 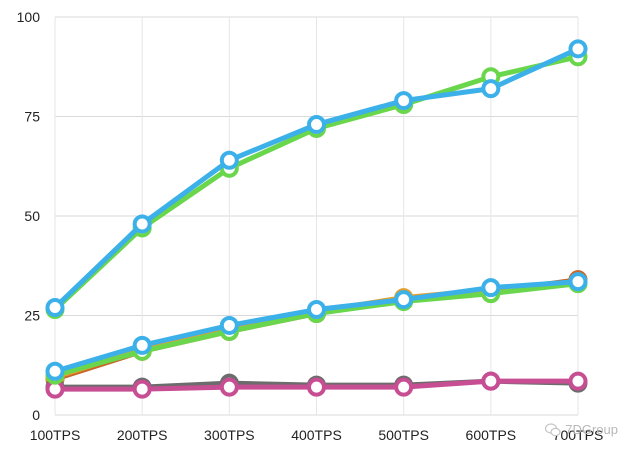 I want to click on x-tick-label: 200TPS, so click(x=142, y=435).